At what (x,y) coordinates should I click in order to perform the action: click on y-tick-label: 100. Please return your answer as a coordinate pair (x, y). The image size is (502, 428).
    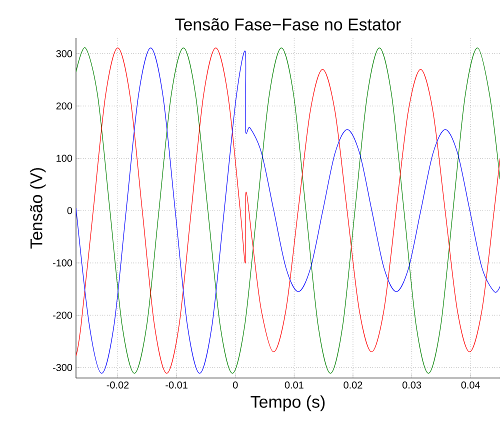
    Looking at the image, I should click on (64, 158).